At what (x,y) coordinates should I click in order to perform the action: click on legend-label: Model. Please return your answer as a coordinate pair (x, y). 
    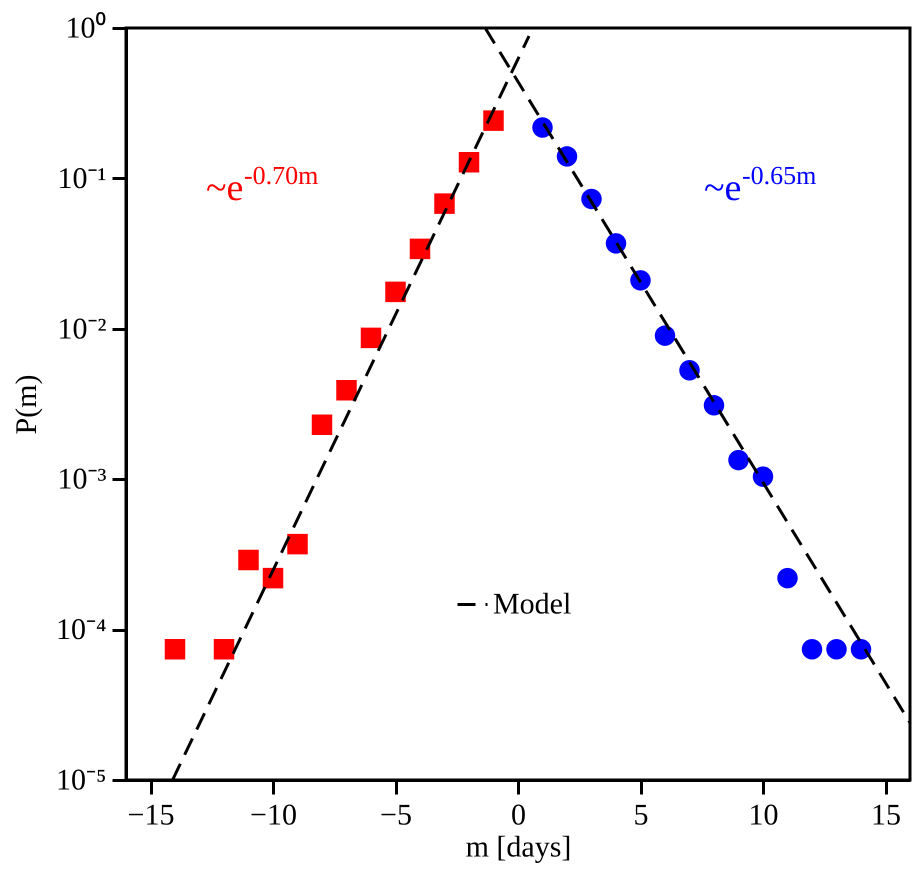
    Looking at the image, I should click on (532, 604).